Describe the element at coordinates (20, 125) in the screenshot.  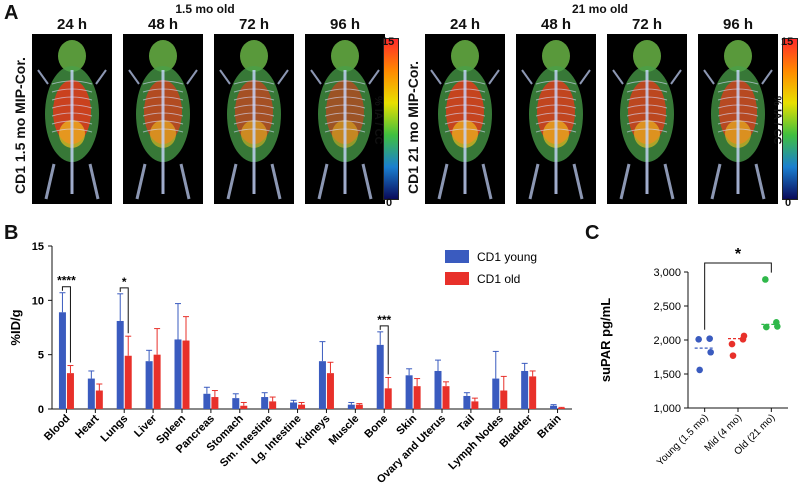
I see `scan-row-label-0: CD1 1.5 mo MIP-Cor.` at that location.